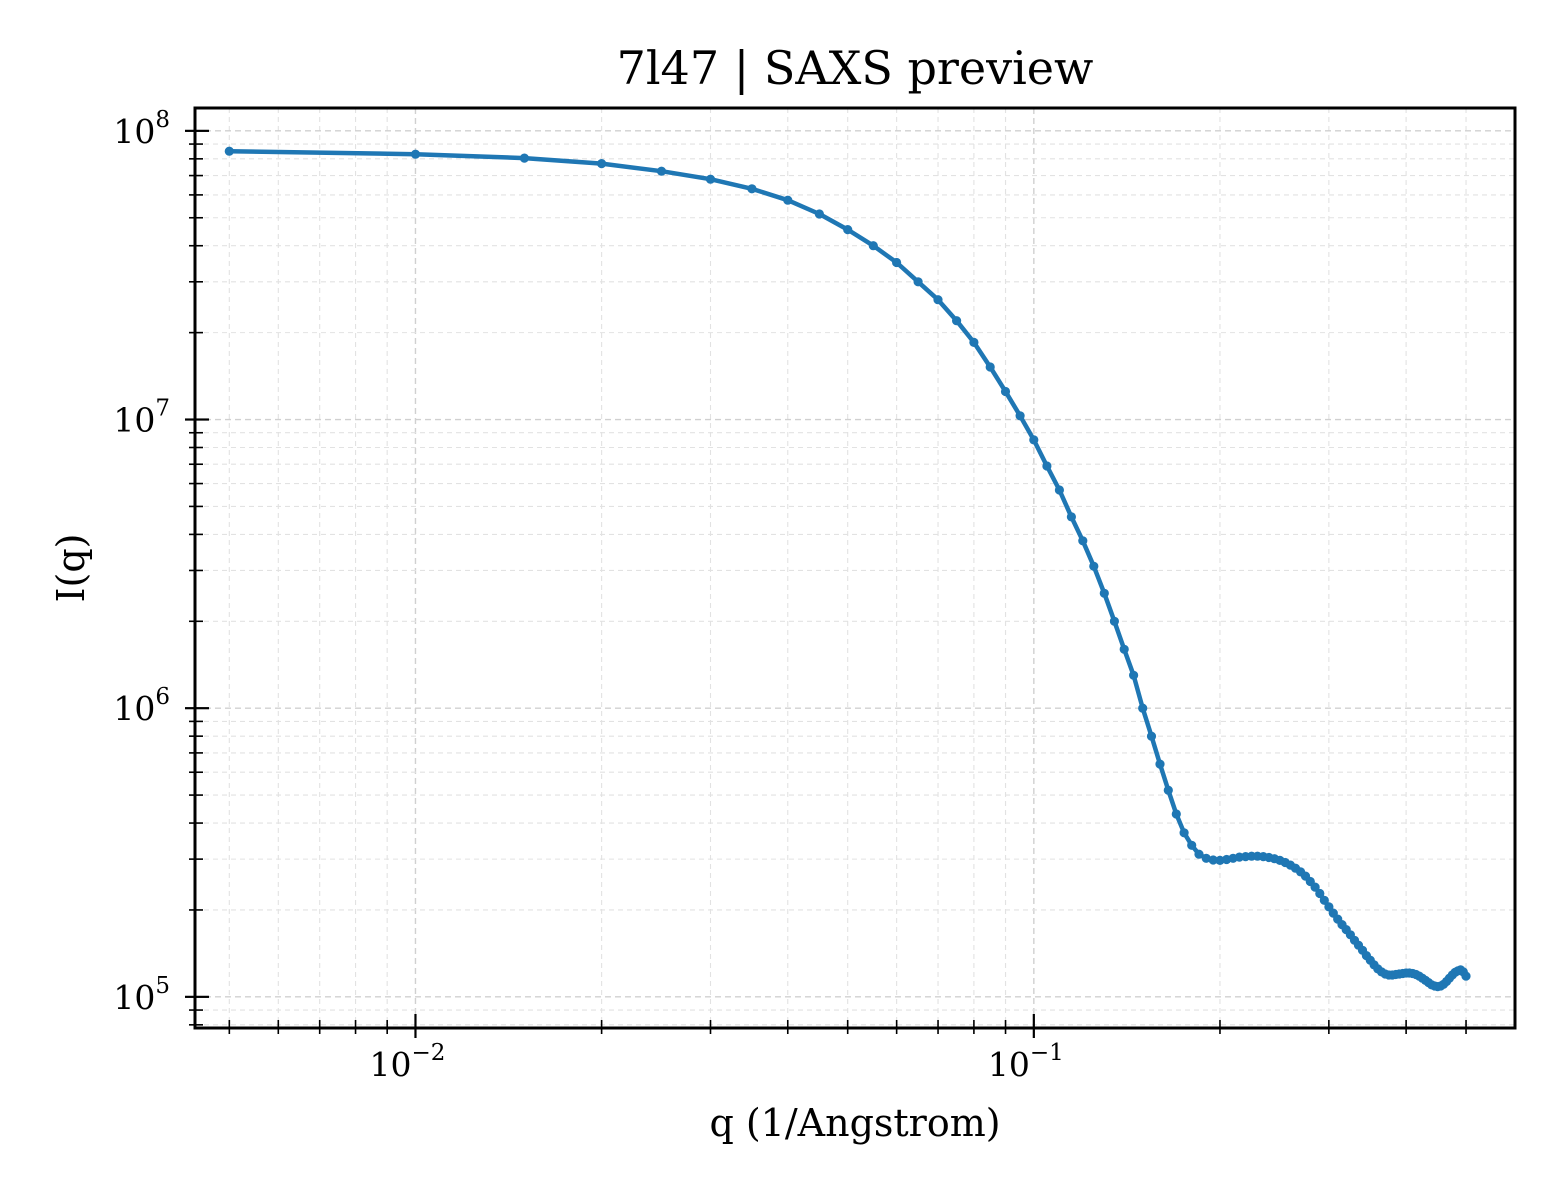 The height and width of the screenshot is (1200, 1560). What do you see at coordinates (854, 1123) in the screenshot?
I see `x-axis-label: q (1/Angstrom)` at bounding box center [854, 1123].